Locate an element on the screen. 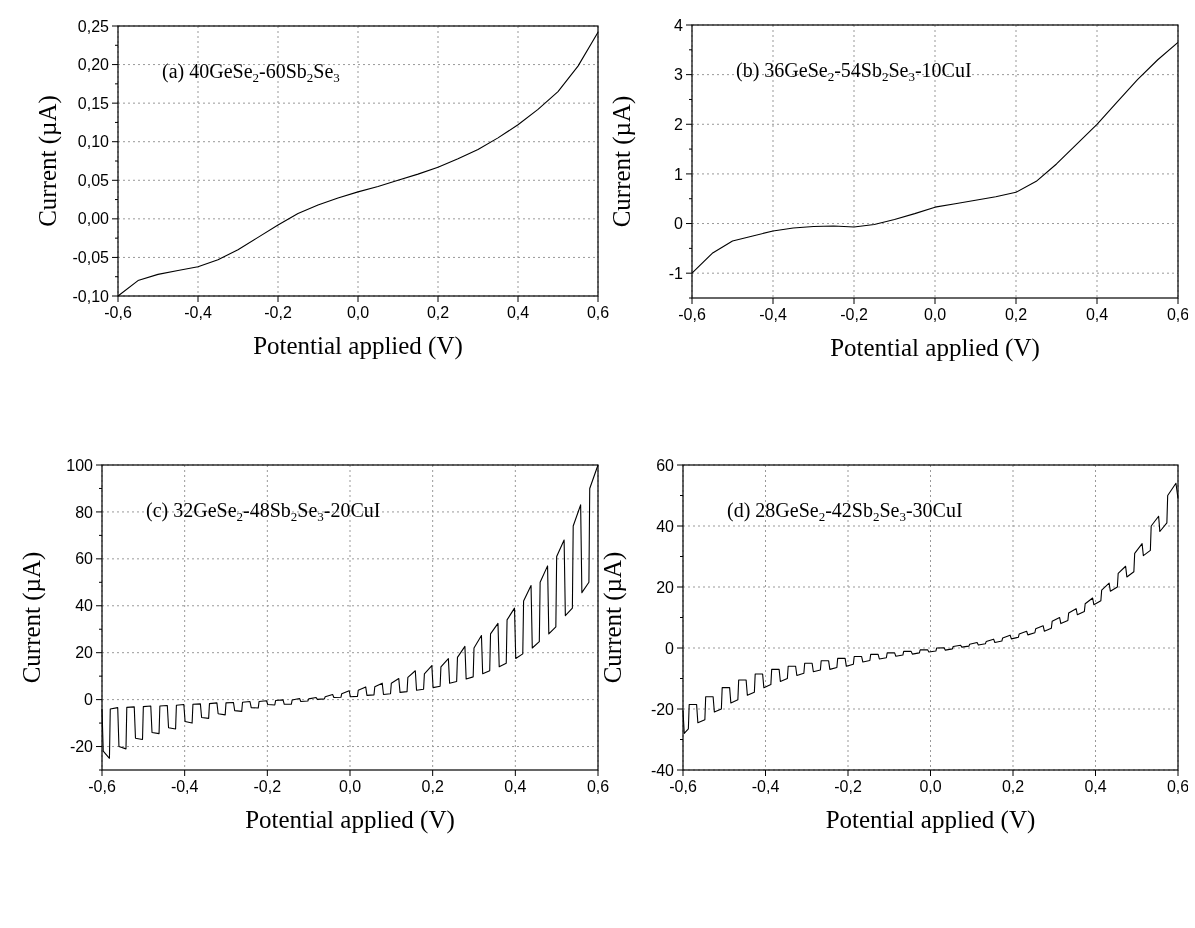 This screenshot has height=928, width=1195. text: (a) 40GeSe$_{2}$-60Sb$_{2}$Se$_{3}$ is located at coordinates (251, 72).